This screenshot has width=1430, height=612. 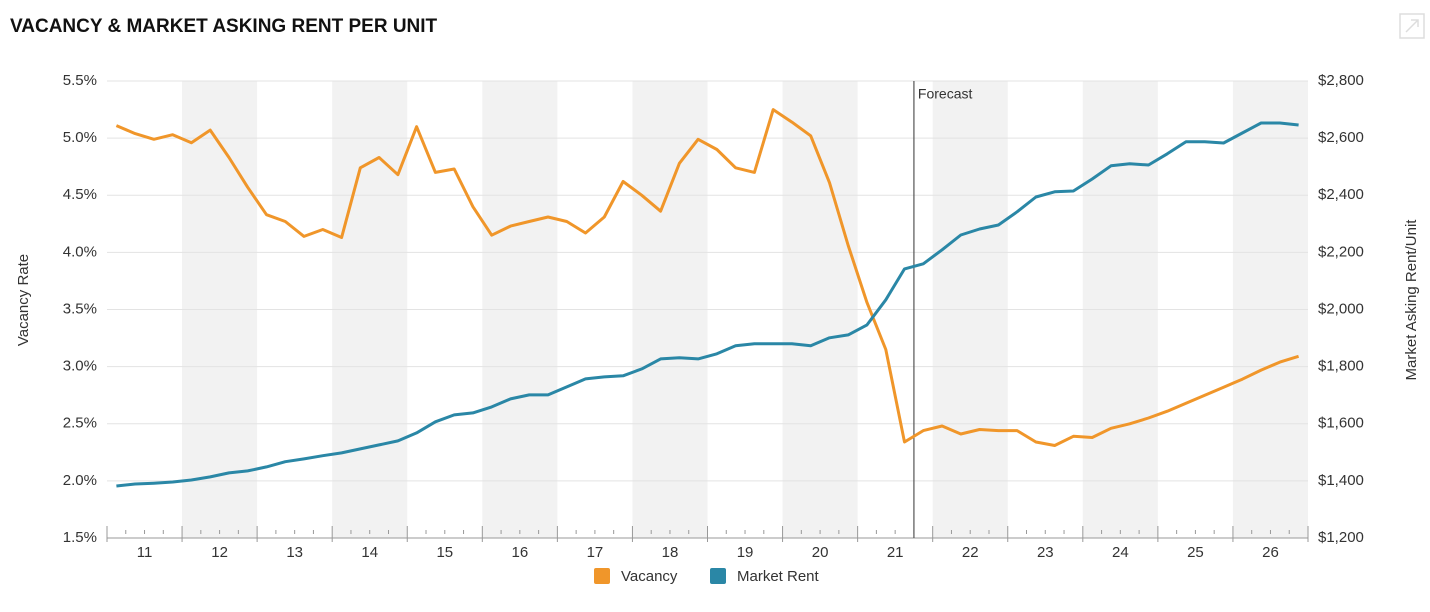 I want to click on y2-tick-label: $2,600, so click(x=1341, y=137).